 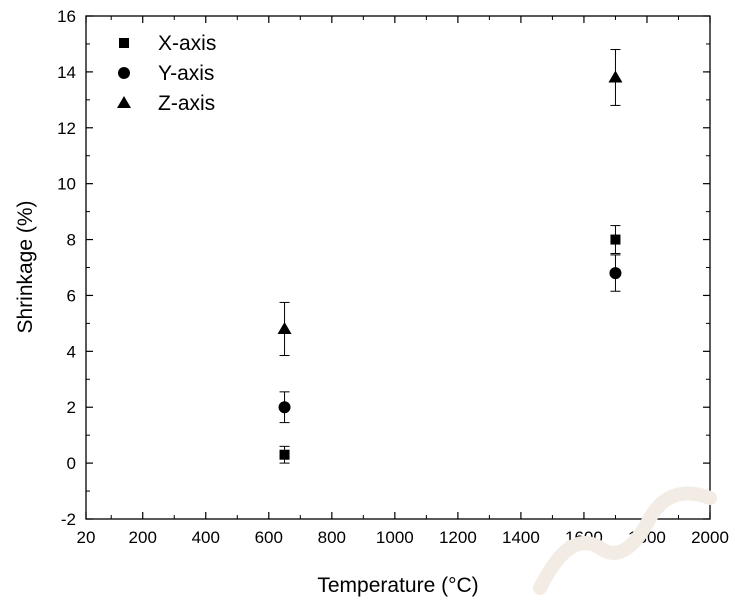 I want to click on legend-label: Y-axis, so click(x=186, y=73).